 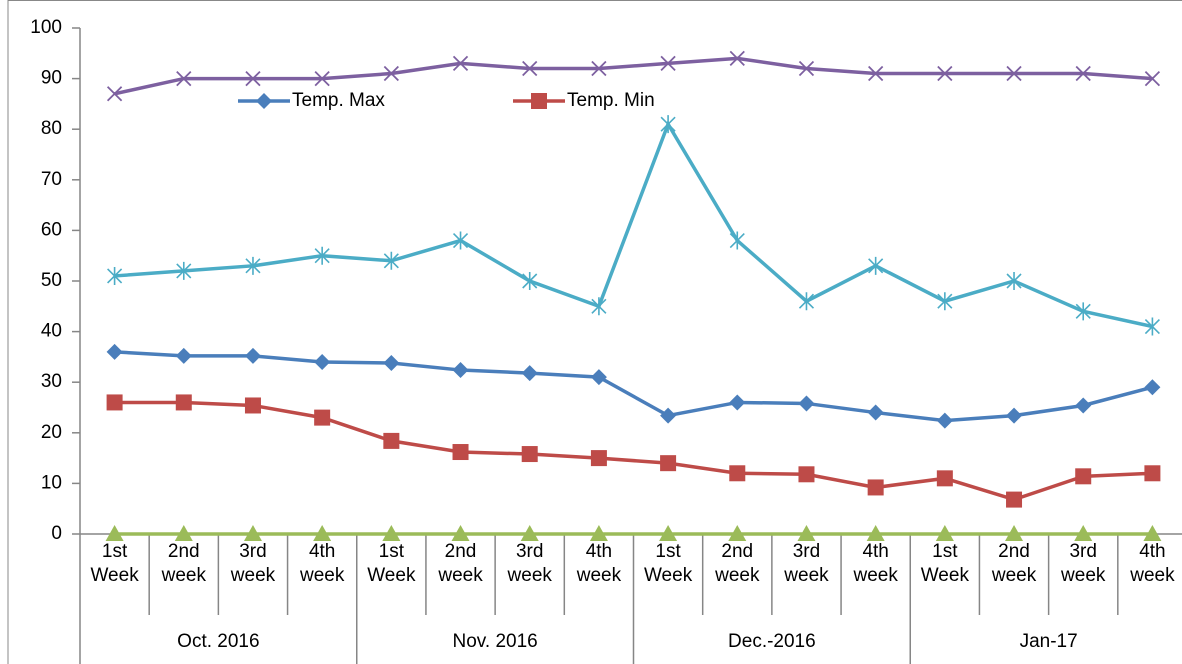 I want to click on group-label: Dec.-2016, so click(x=772, y=641).